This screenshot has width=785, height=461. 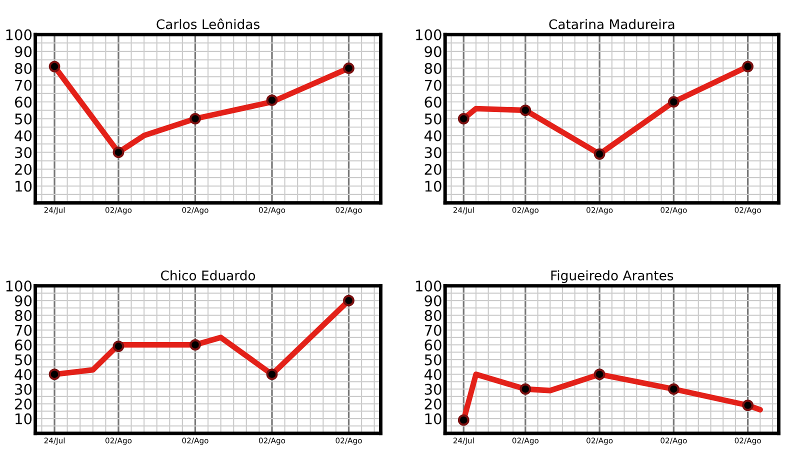 I want to click on chart-title: Carlos Leônidas, so click(x=208, y=24).